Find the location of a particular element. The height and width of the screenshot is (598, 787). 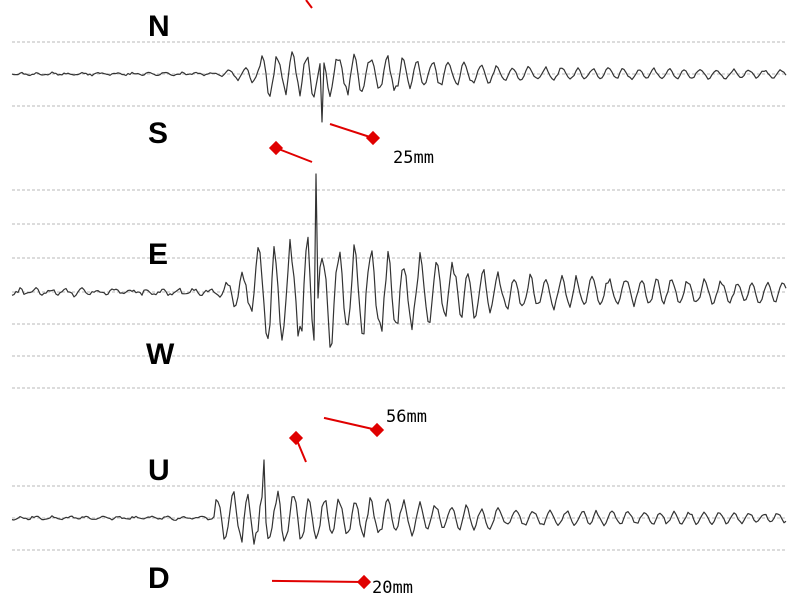

label-north: N is located at coordinates (159, 26).